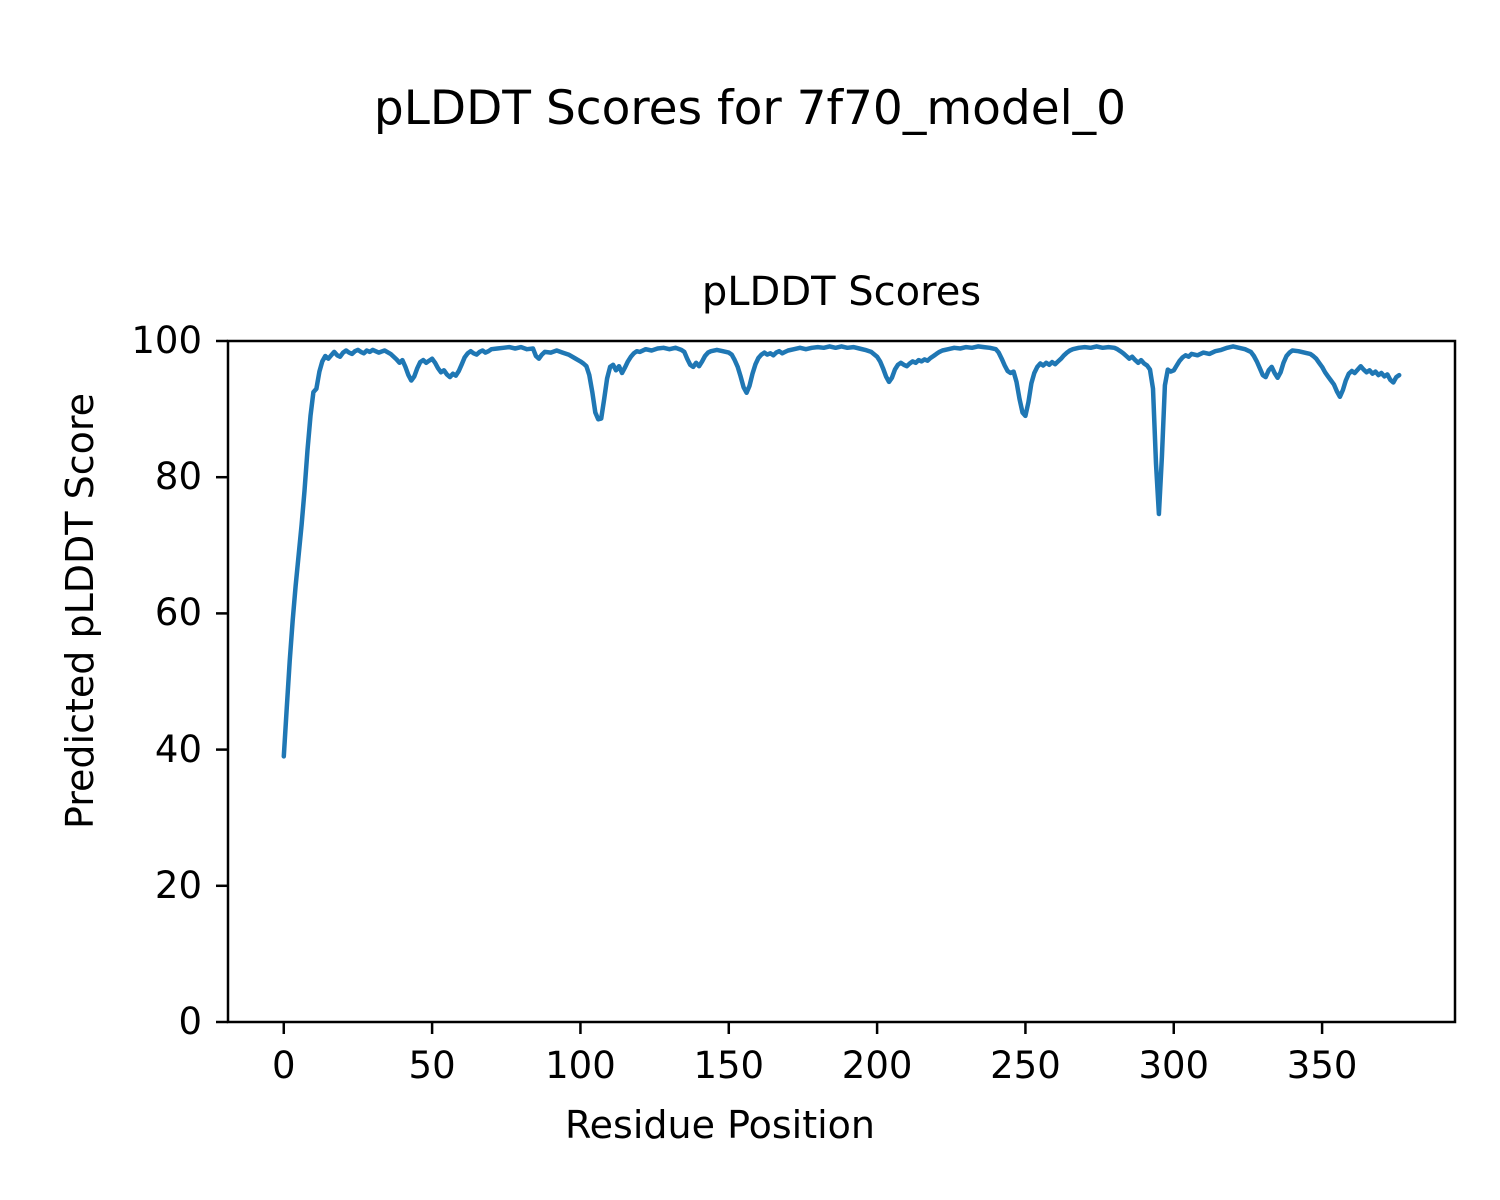  Describe the element at coordinates (877, 1065) in the screenshot. I see `x-tick-label: 200` at that location.